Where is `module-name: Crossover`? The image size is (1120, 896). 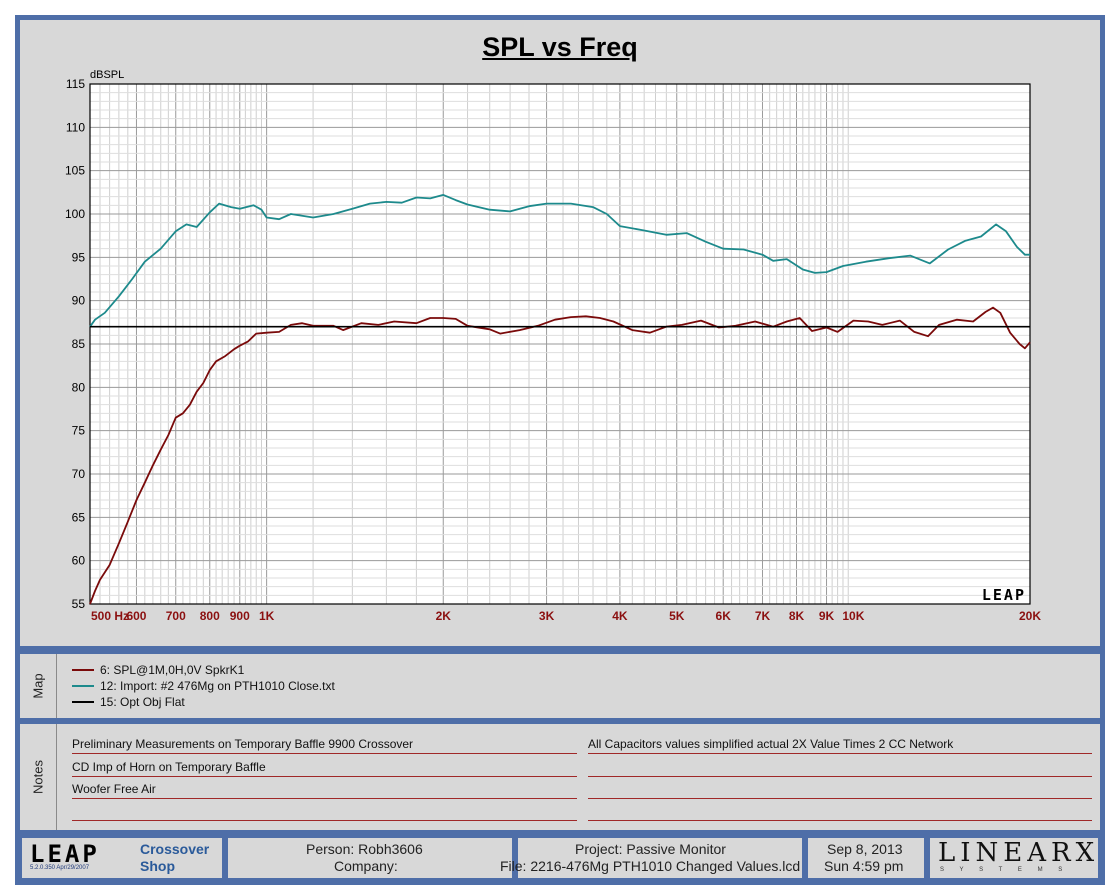 module-name: Crossover is located at coordinates (175, 849).